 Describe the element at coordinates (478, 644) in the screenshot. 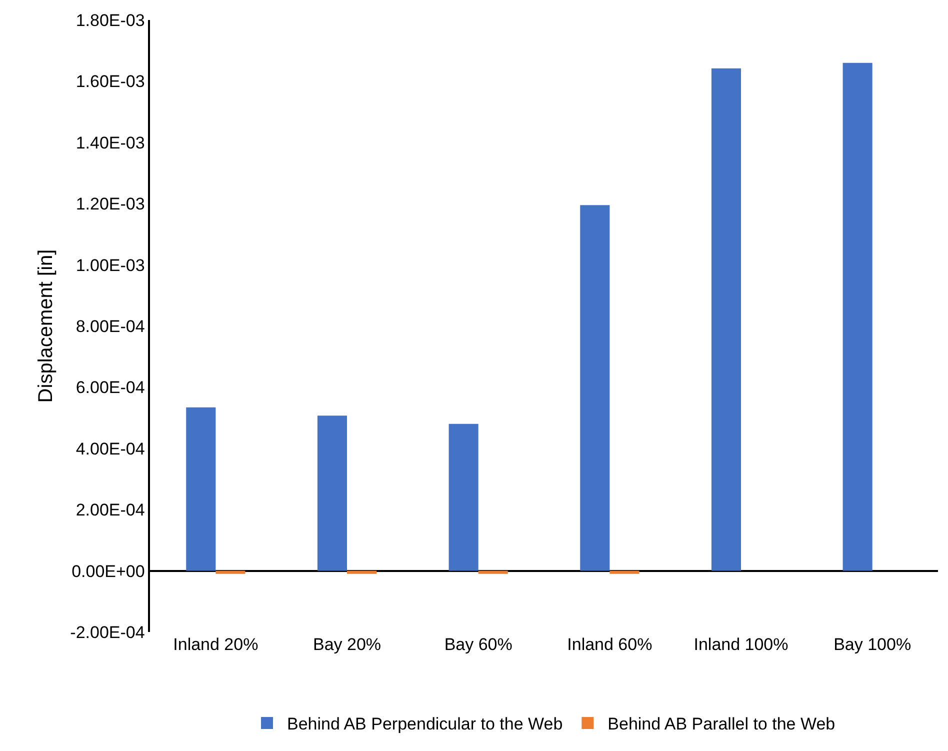

I see `x-tick-label: Bay 60%` at that location.